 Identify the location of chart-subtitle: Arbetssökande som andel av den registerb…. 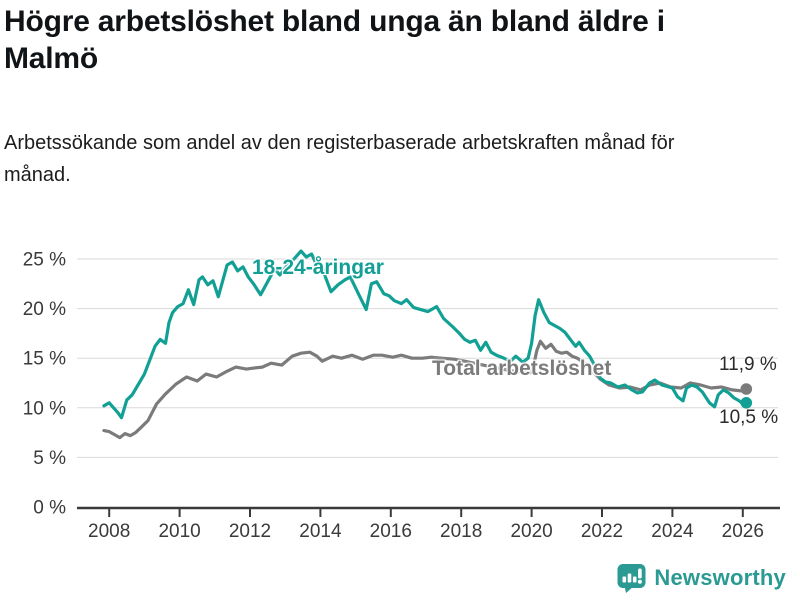
(339, 158).